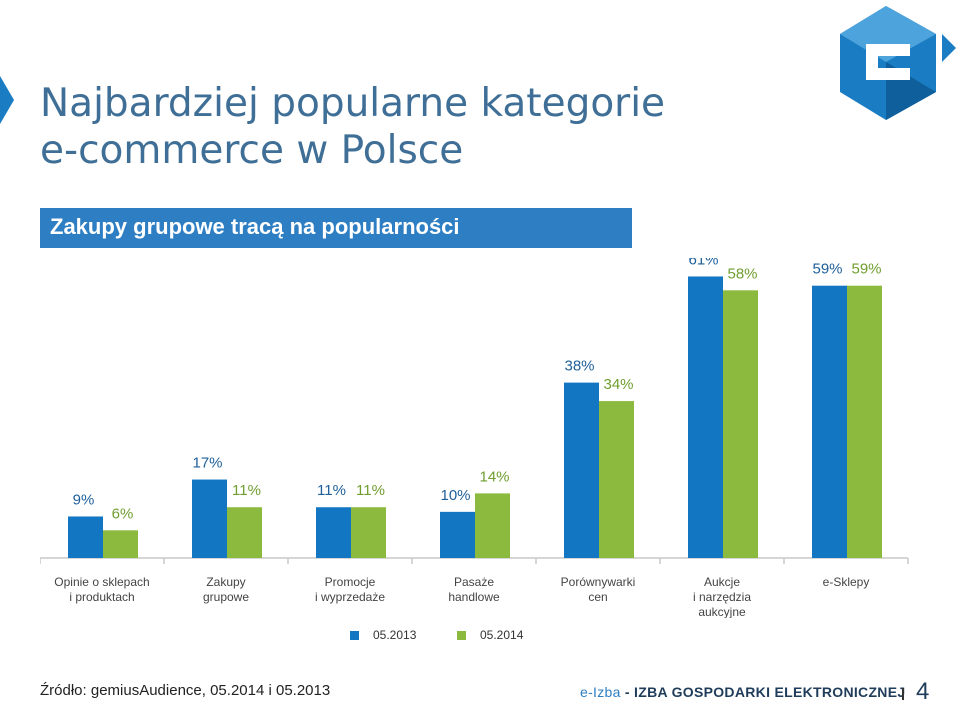 Image resolution: width=960 pixels, height=706 pixels. What do you see at coordinates (903, 694) in the screenshot?
I see `footer-separator` at bounding box center [903, 694].